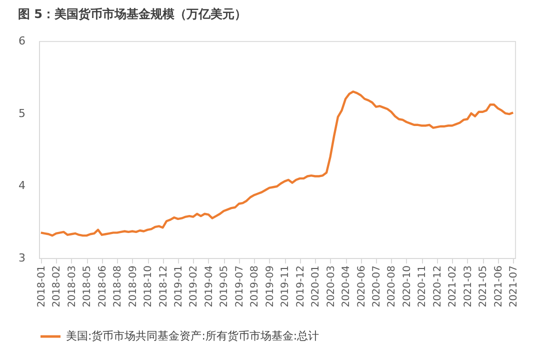 The image size is (548, 348). What do you see at coordinates (438, 287) in the screenshot?
I see `x-tick-label: 2020-12` at bounding box center [438, 287].